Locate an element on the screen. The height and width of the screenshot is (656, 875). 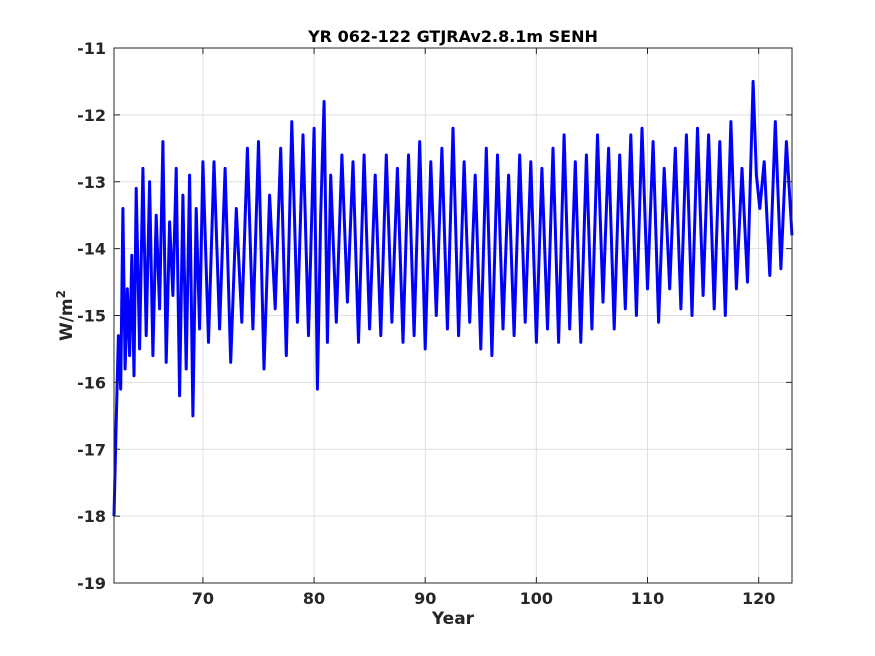
x-tick-label: 120 is located at coordinates (758, 598).